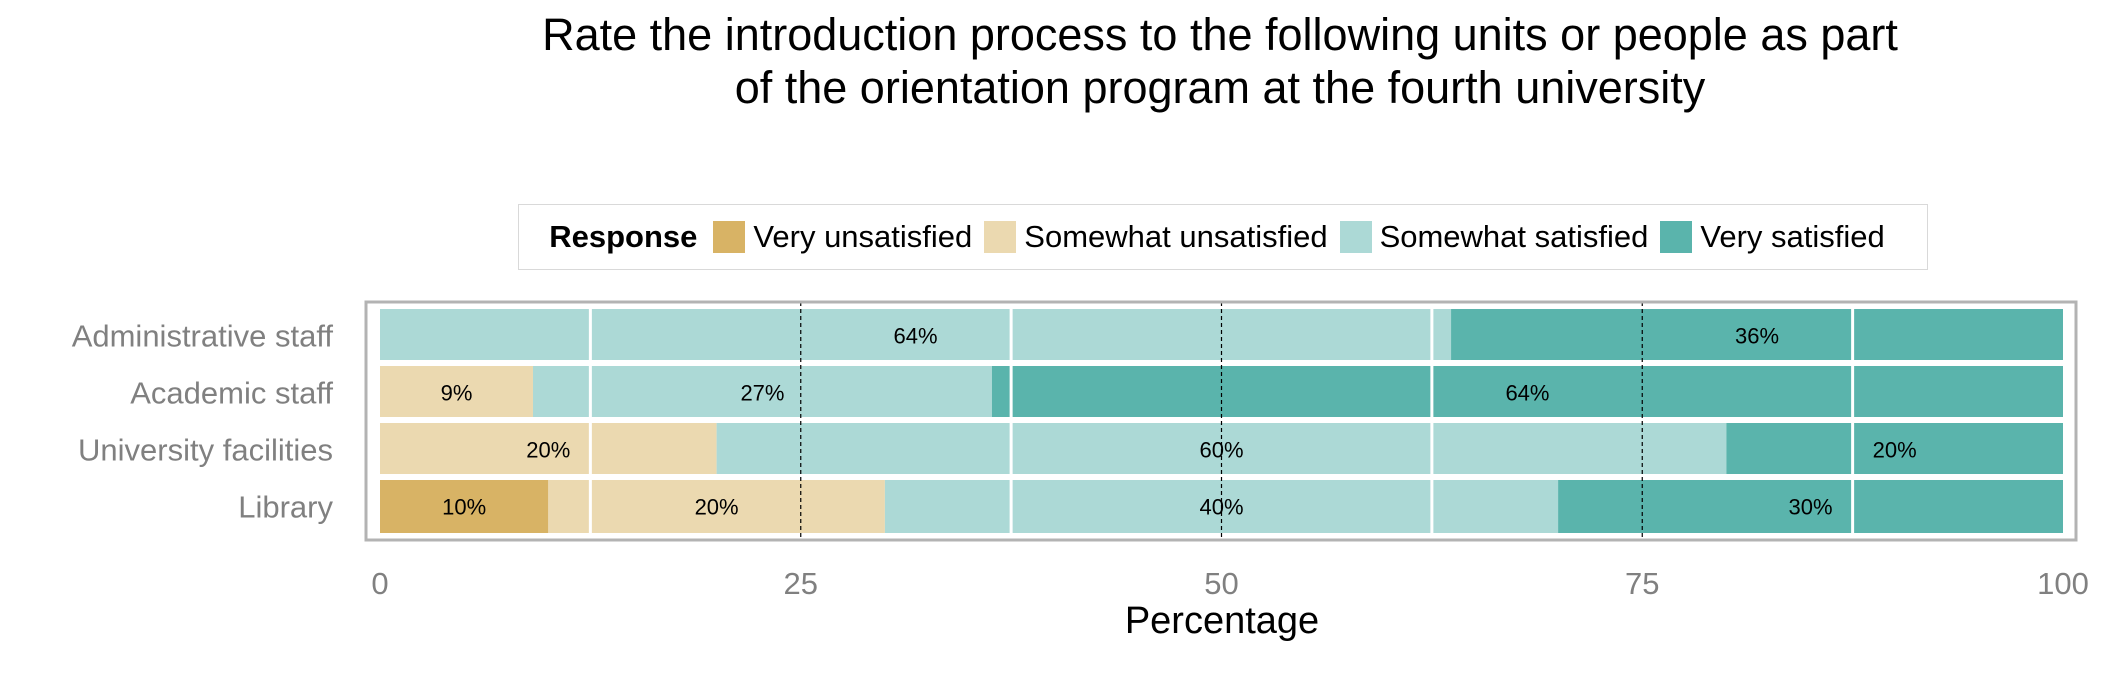  Describe the element at coordinates (1176, 236) in the screenshot. I see `legend-label: Somewhat unsatisfied` at that location.